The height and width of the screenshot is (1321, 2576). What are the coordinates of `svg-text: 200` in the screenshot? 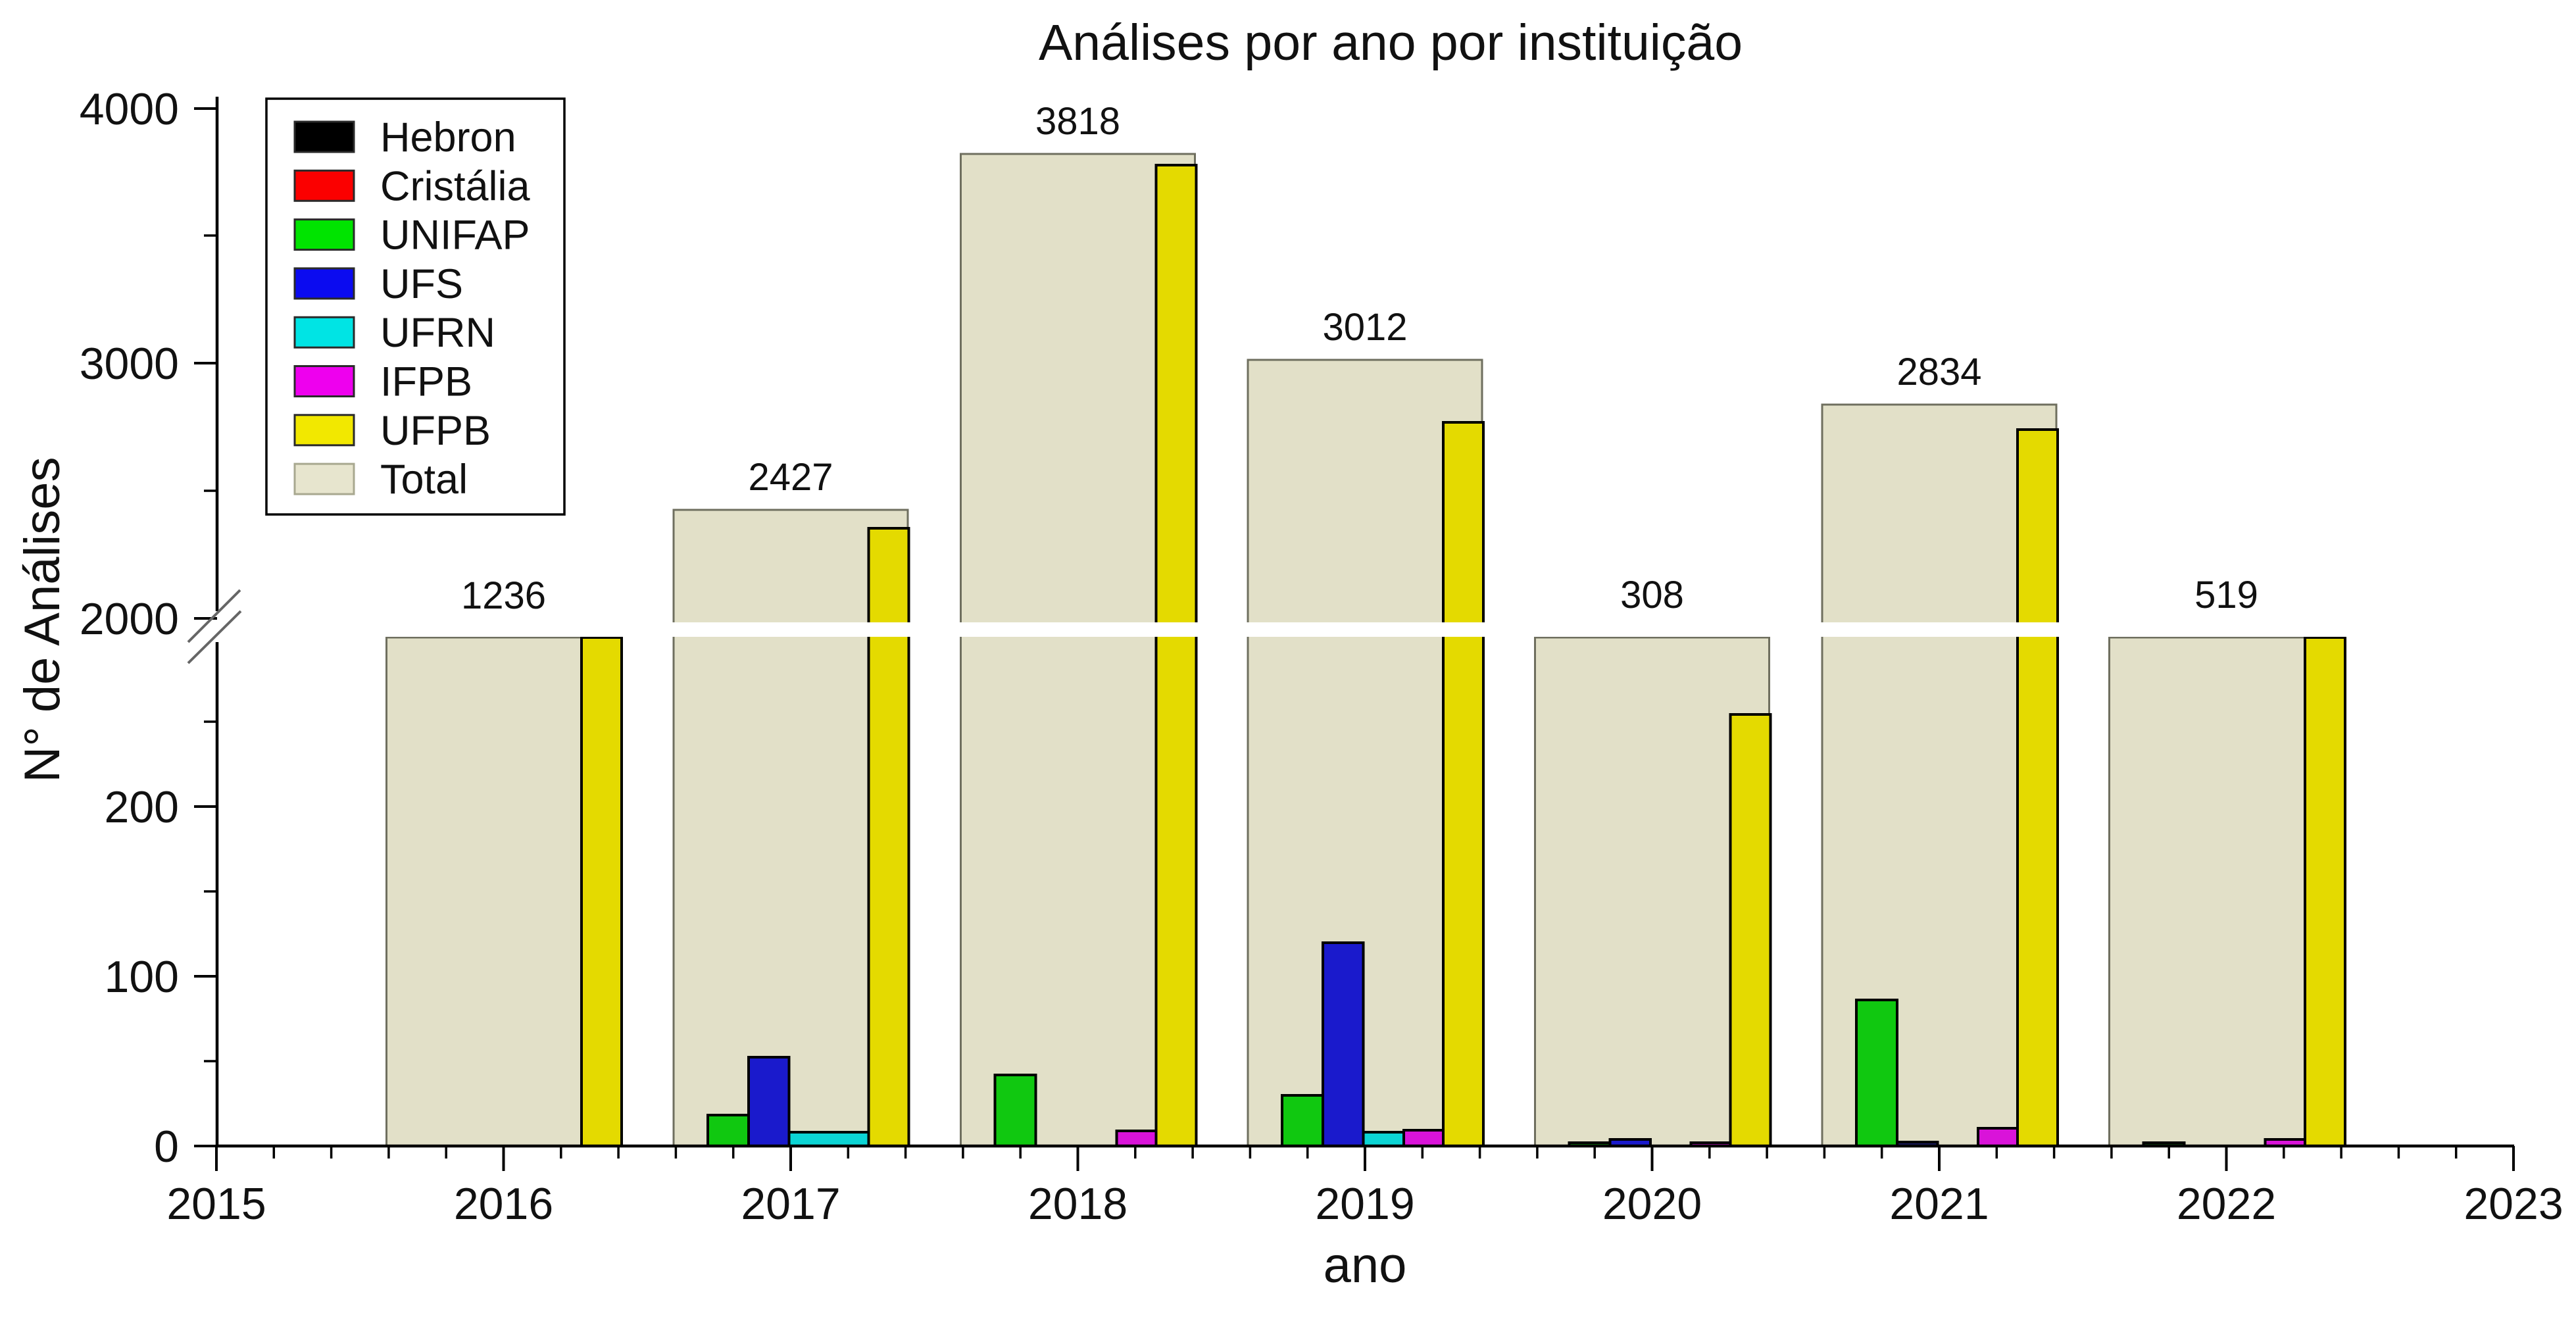 It's located at (142, 807).